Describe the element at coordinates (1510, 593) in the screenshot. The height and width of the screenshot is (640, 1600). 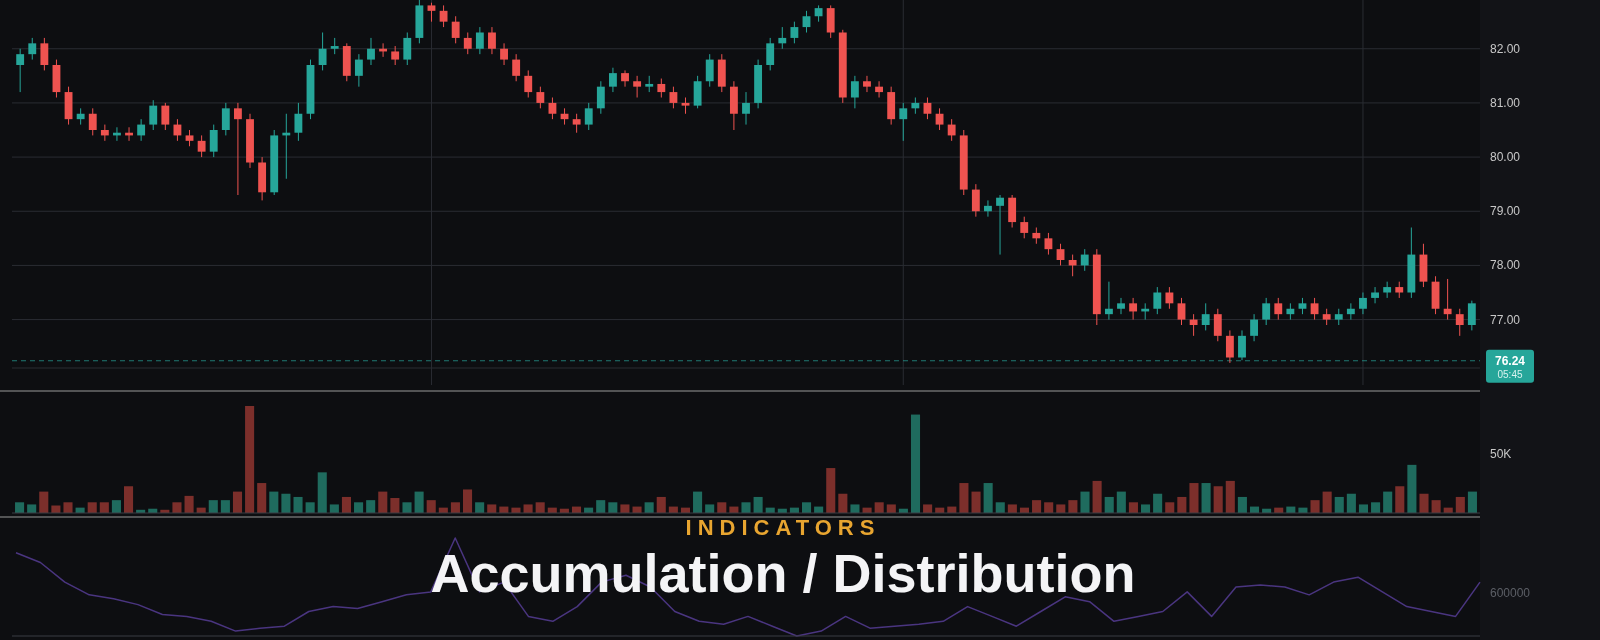
I see `text: 600000` at that location.